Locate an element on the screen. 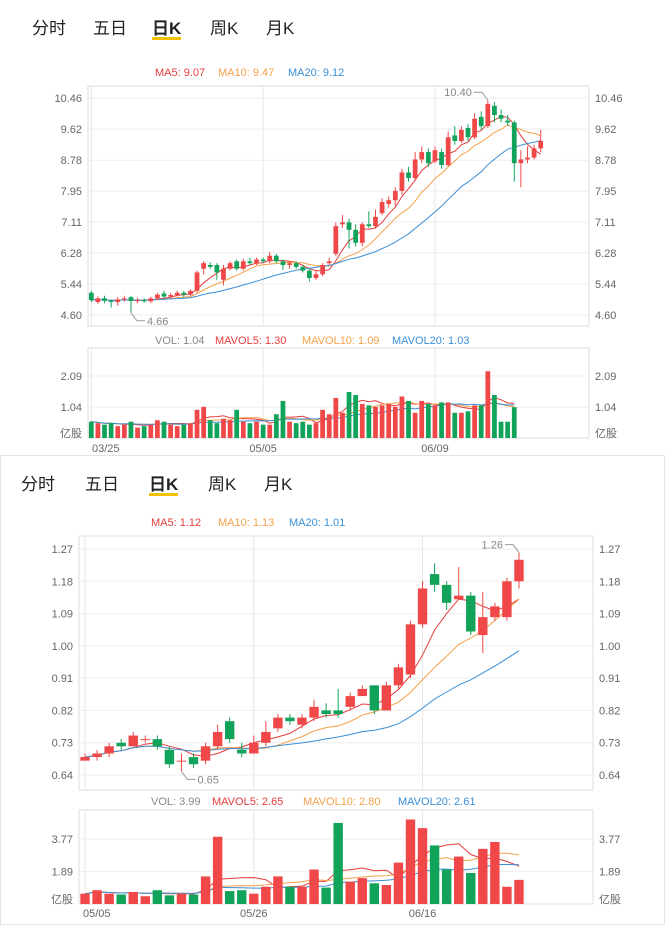  mavol20-legend: MAVOL20: 2.61 is located at coordinates (436, 802).